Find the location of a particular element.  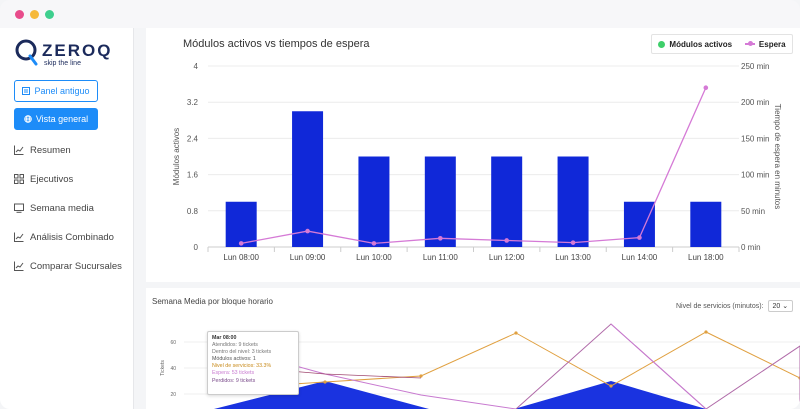

sidebar-item-comparar-sucursales: Comparar Sucursales is located at coordinates (74, 266).